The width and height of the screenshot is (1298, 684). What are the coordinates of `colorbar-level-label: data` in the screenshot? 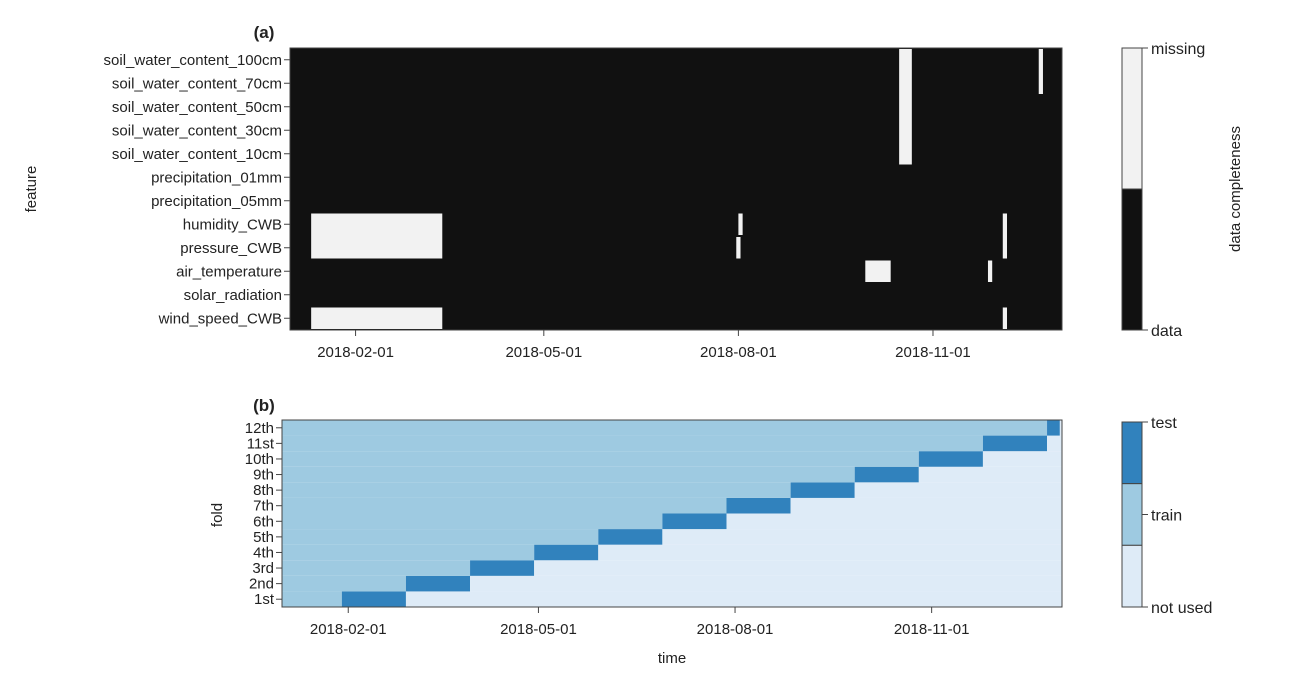 It's located at (1166, 331).